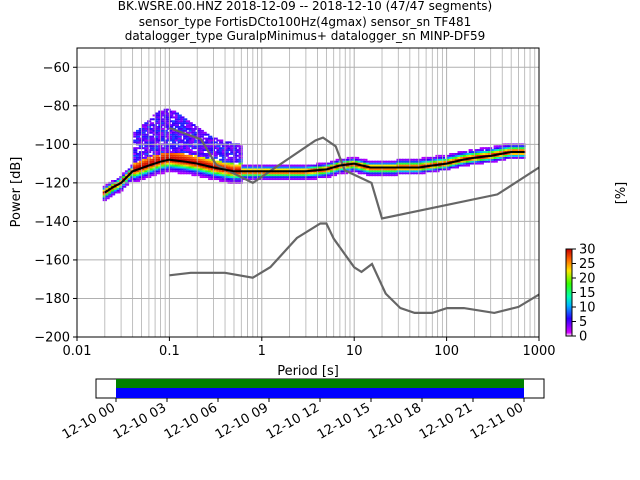  I want to click on noise-model-high, so click(354, 173).